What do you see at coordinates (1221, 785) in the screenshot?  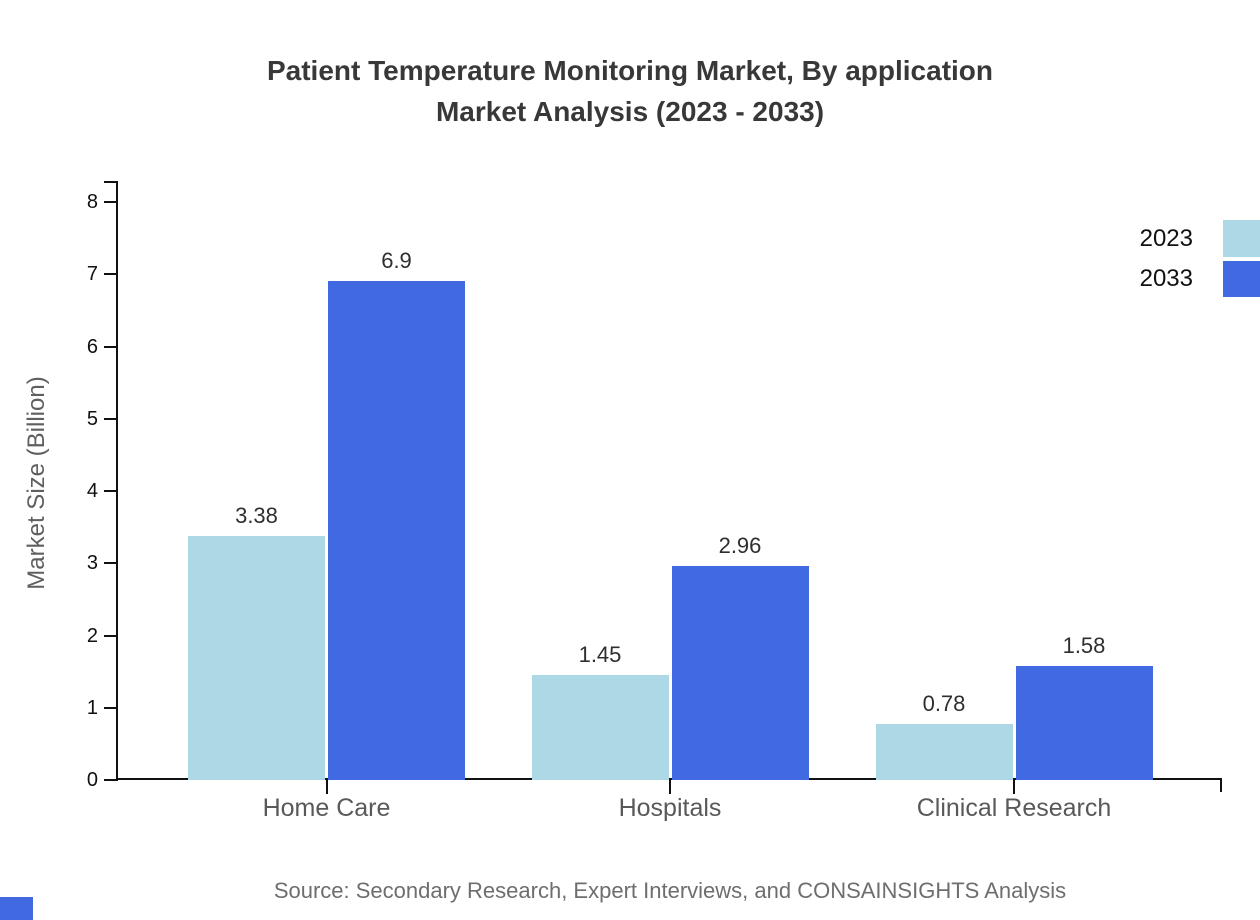 I see `x-axis-end-cap` at bounding box center [1221, 785].